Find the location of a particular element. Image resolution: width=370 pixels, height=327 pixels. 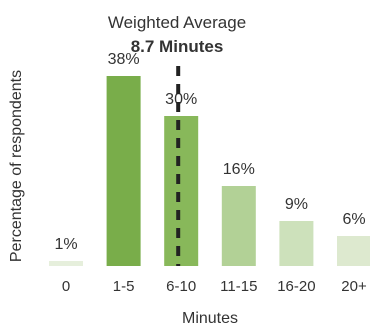

data-label-0: 1% is located at coordinates (65, 244).